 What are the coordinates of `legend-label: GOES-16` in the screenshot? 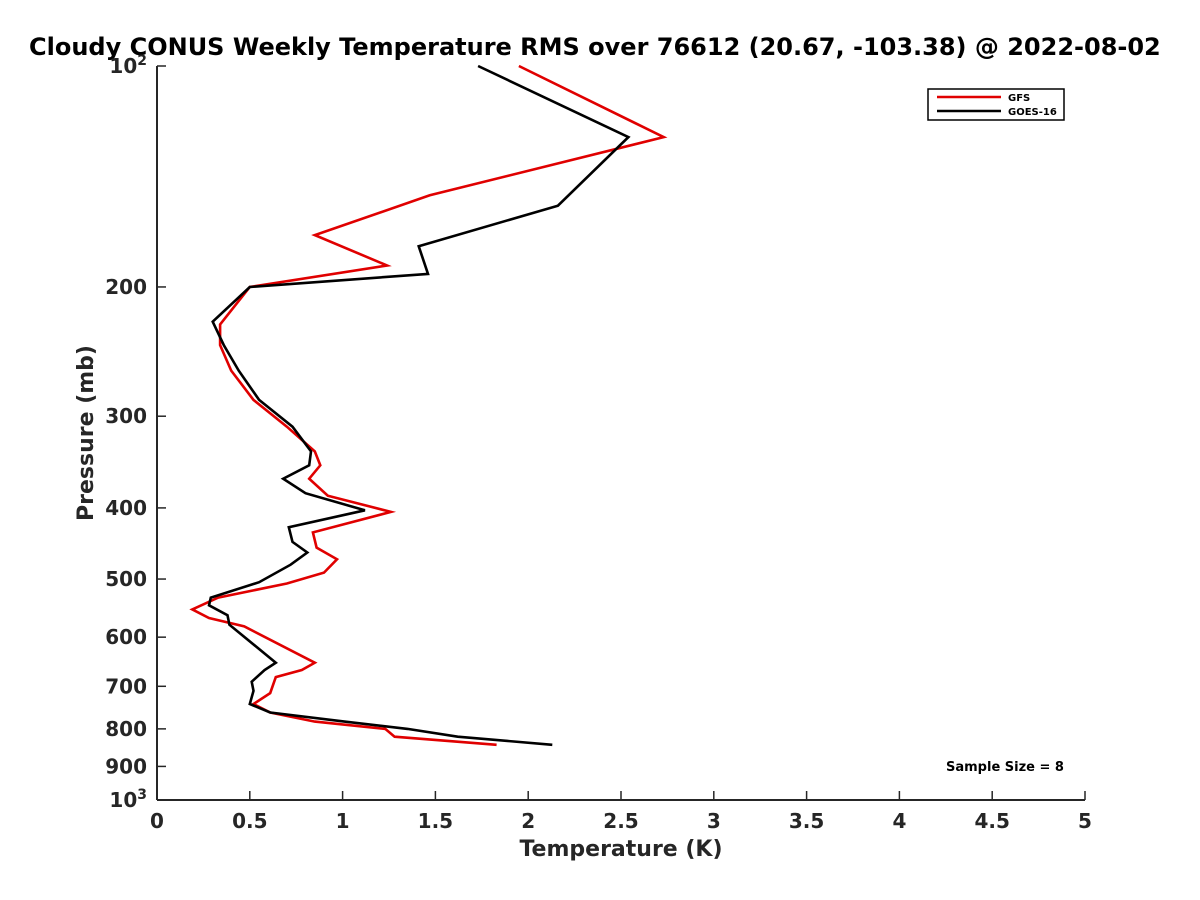 It's located at (1032, 112).